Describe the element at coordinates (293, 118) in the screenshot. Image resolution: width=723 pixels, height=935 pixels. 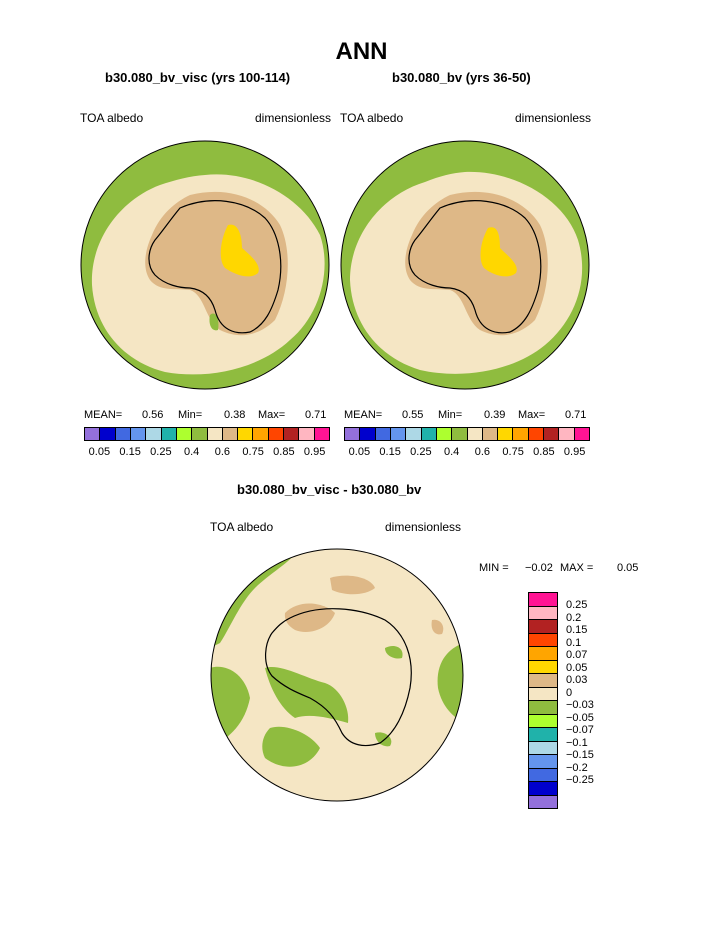
I see `left-units-label: dimensionless` at that location.